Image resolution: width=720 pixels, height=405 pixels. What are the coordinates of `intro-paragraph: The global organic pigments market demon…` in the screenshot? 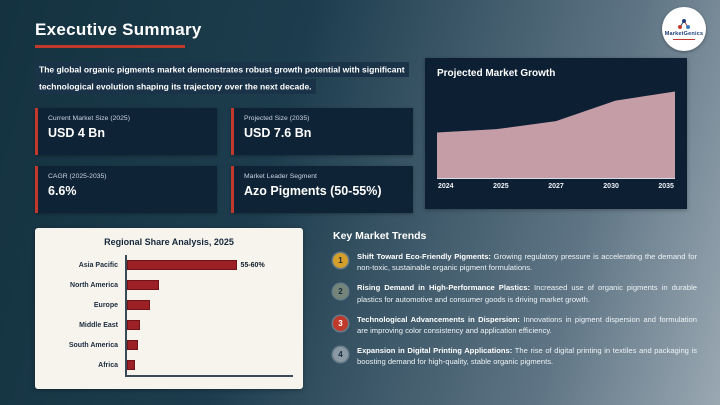 It's located at (223, 78).